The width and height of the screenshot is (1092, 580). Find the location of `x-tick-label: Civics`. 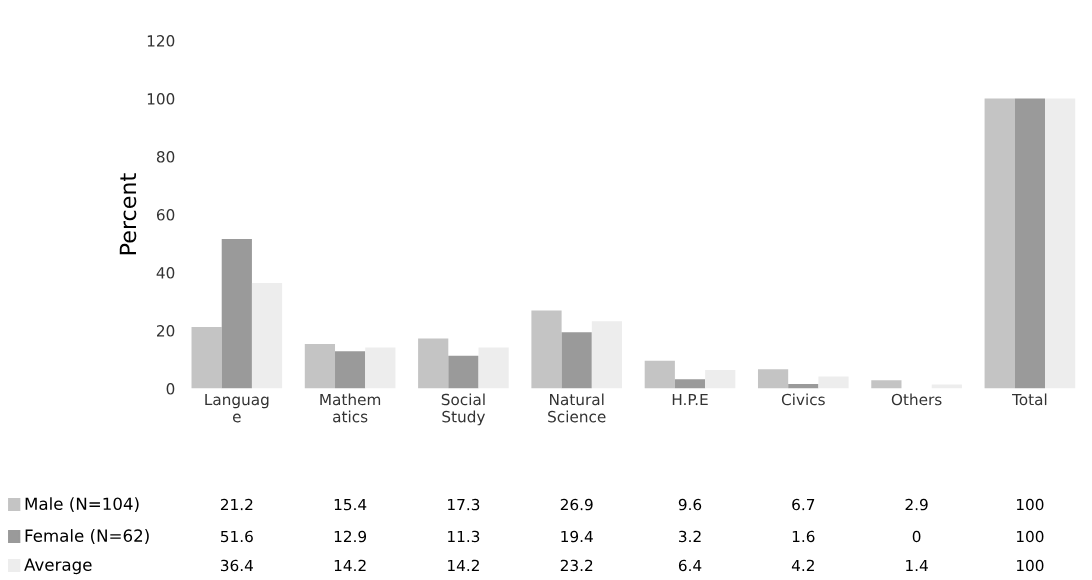

x-tick-label: Civics is located at coordinates (803, 399).